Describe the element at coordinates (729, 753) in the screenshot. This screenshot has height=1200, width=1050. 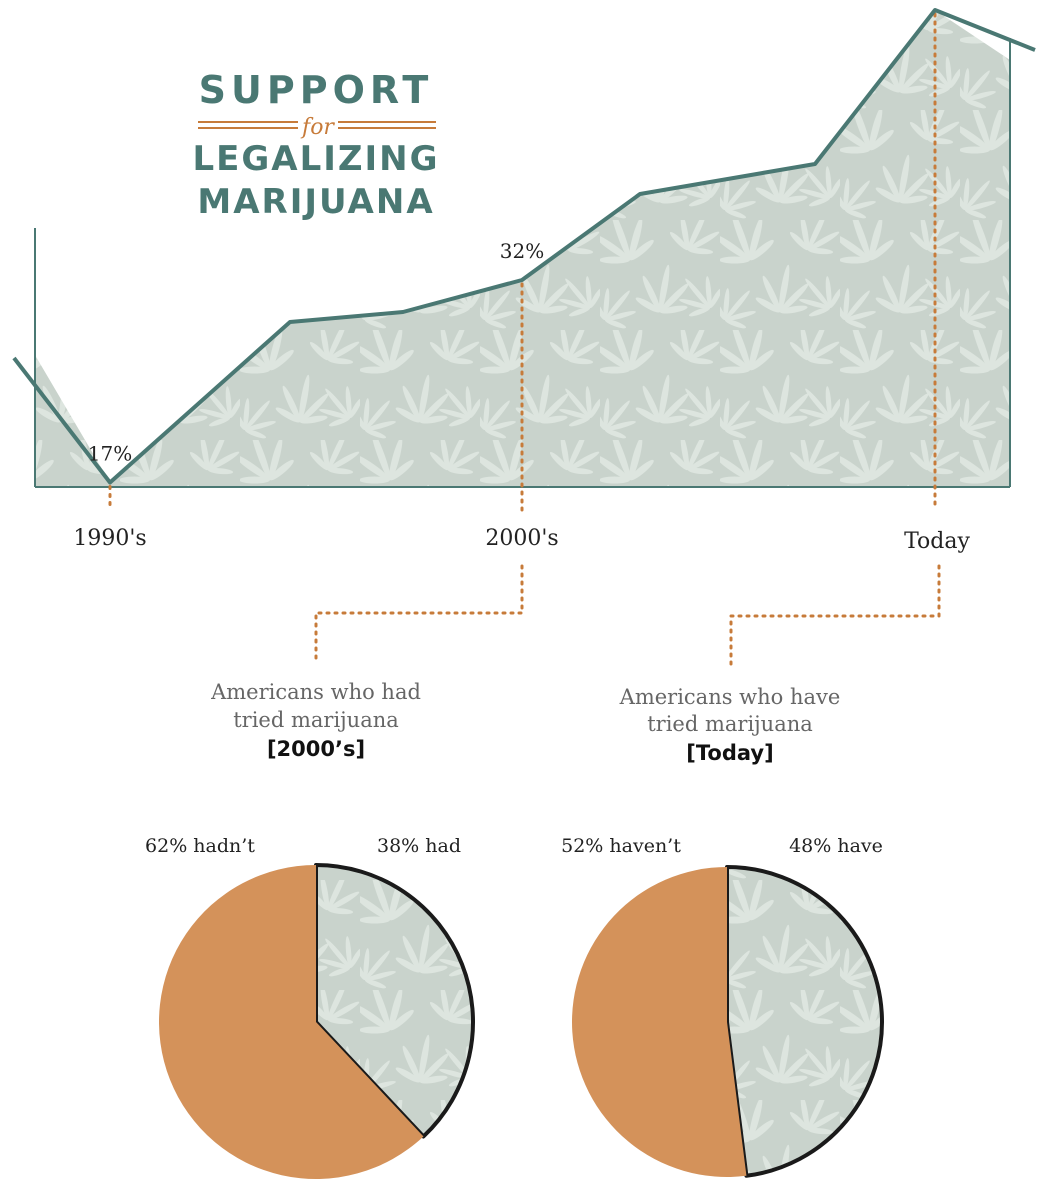
I see `caption-period: [Today]` at that location.